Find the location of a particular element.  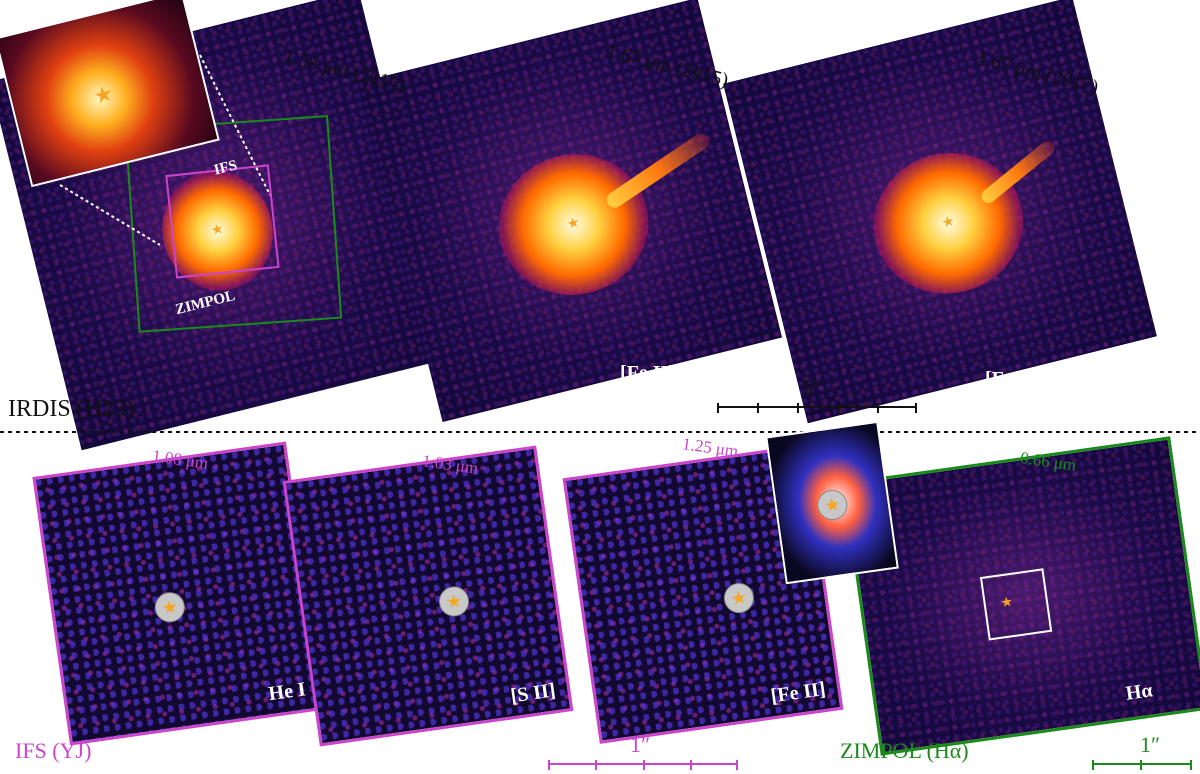

zimpol-panel: ★ Hα is located at coordinates (1021, 596).